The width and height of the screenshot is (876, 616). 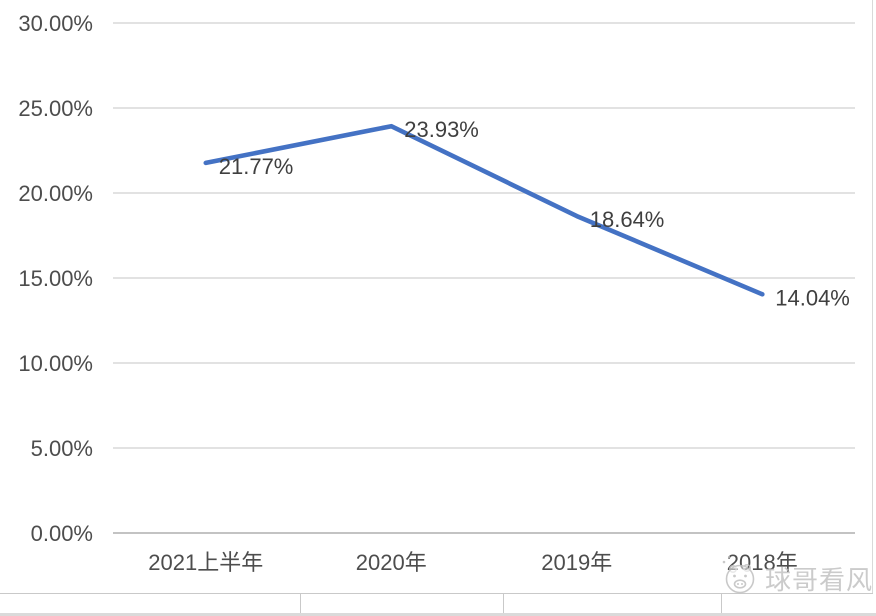 I want to click on x-axis-category-label: 2019年, so click(x=576, y=562).